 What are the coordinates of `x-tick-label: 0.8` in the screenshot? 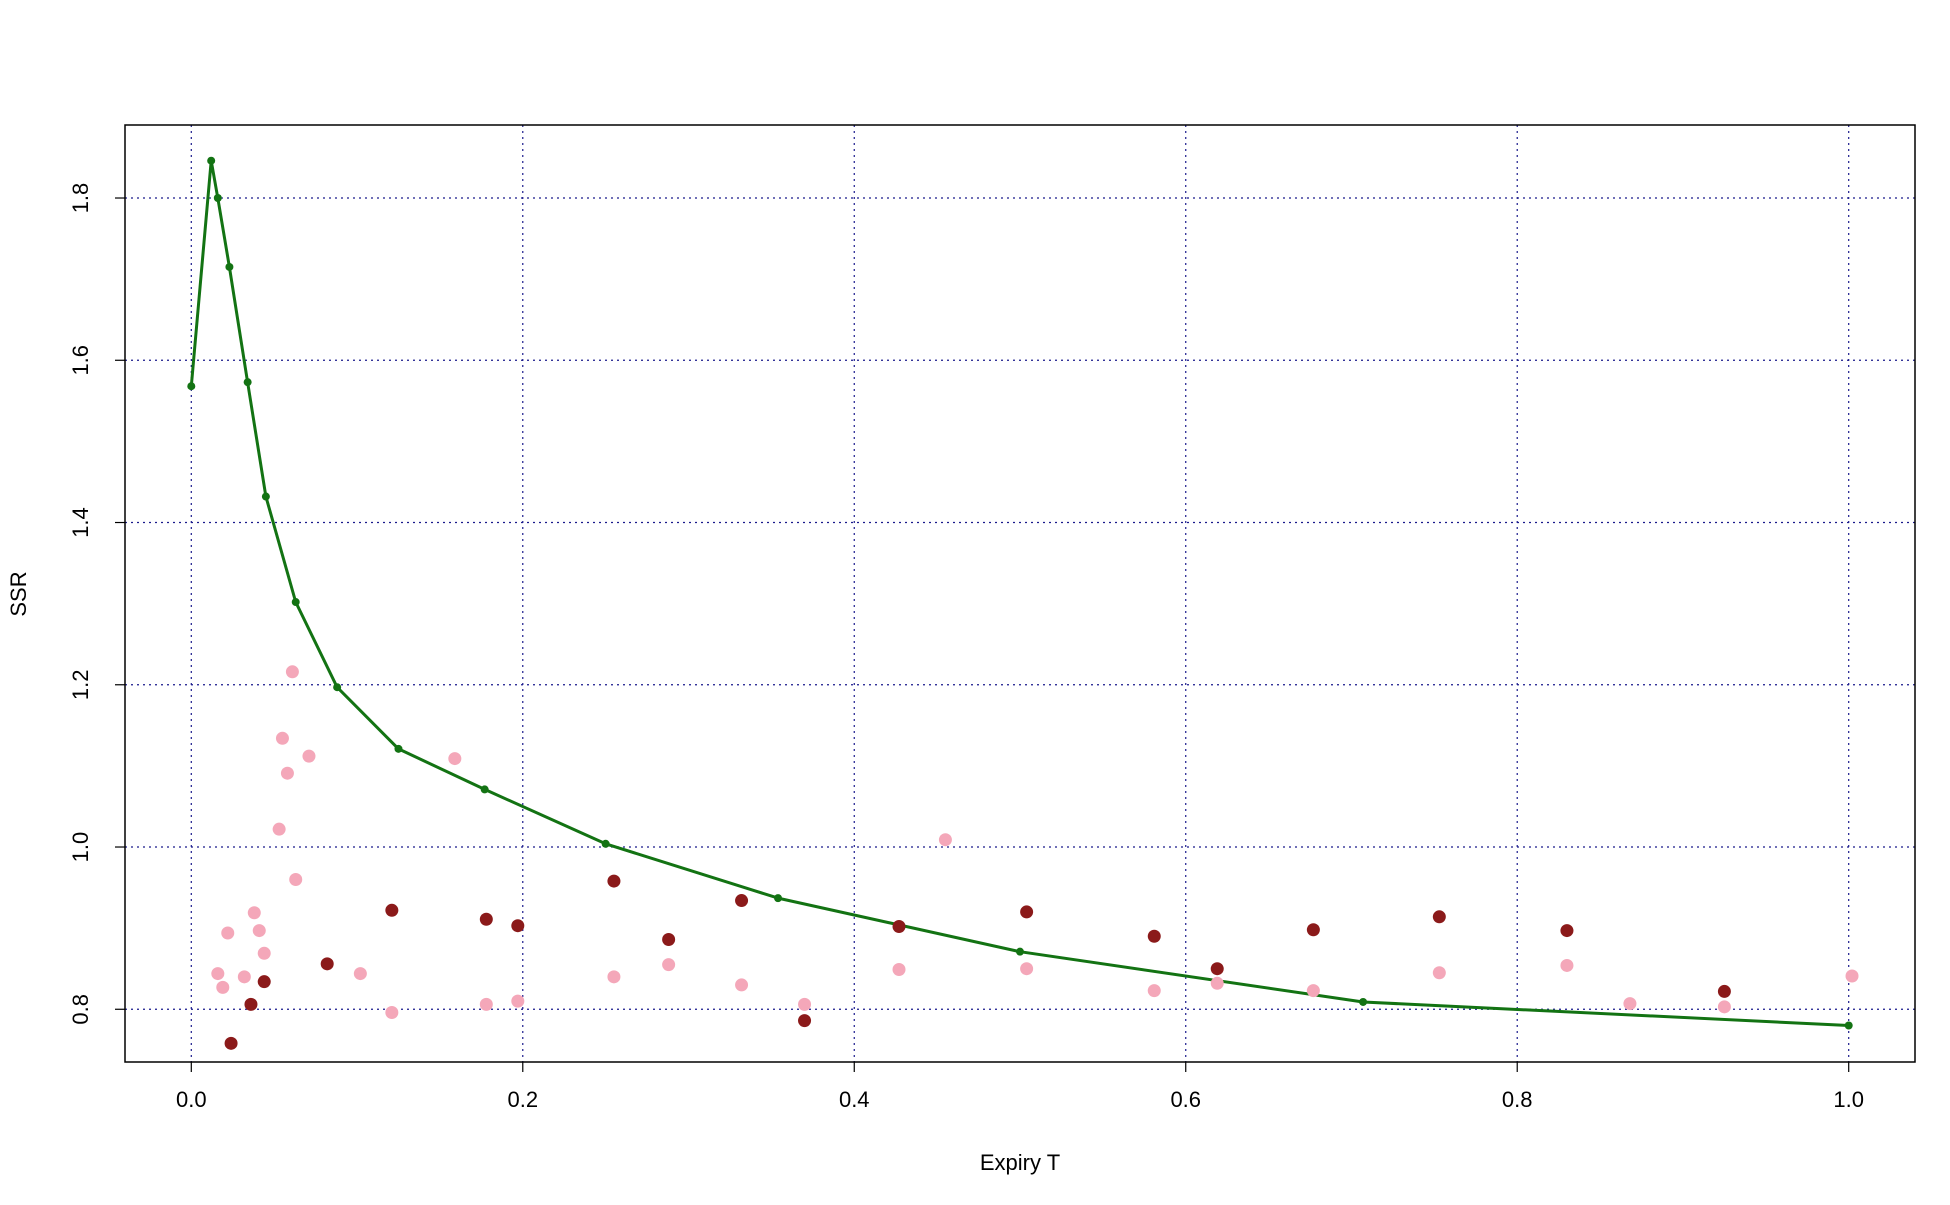 It's located at (1517, 1099).